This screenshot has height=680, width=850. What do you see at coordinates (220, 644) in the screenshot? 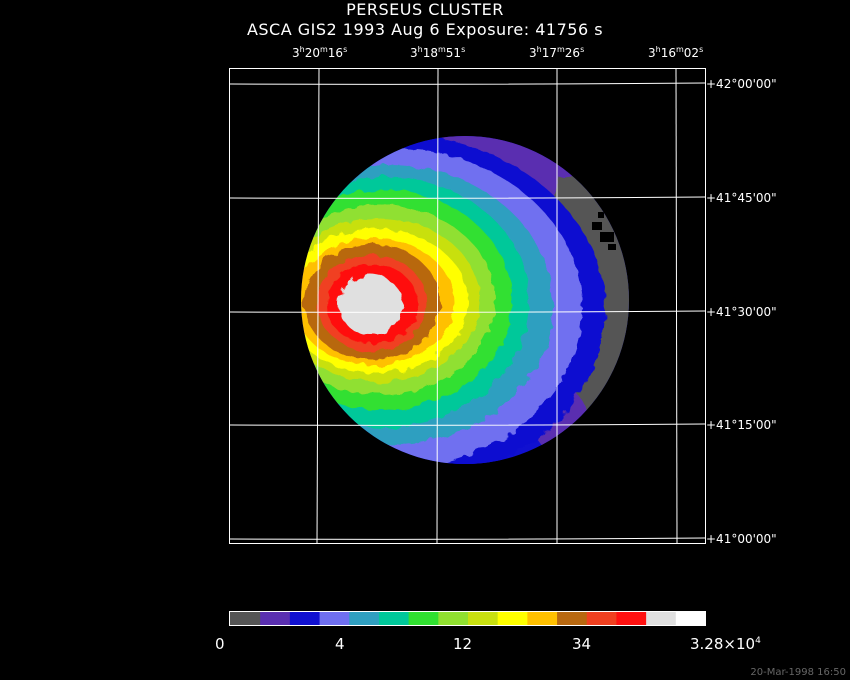
I see `colorbar-label: 0` at bounding box center [220, 644].